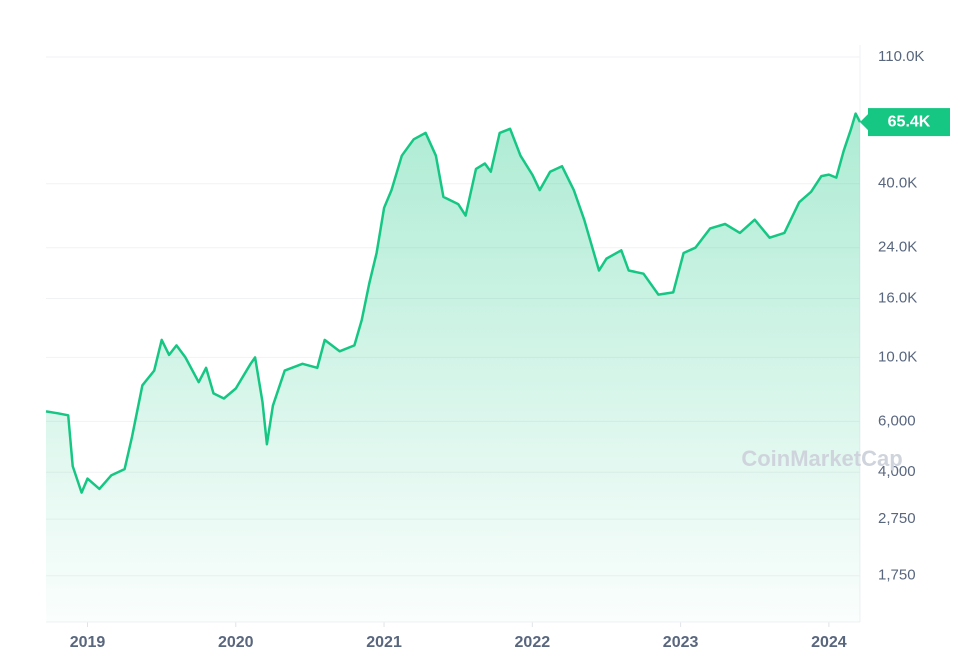 The height and width of the screenshot is (670, 956). What do you see at coordinates (88, 642) in the screenshot?
I see `x-tick-label: 2019` at bounding box center [88, 642].